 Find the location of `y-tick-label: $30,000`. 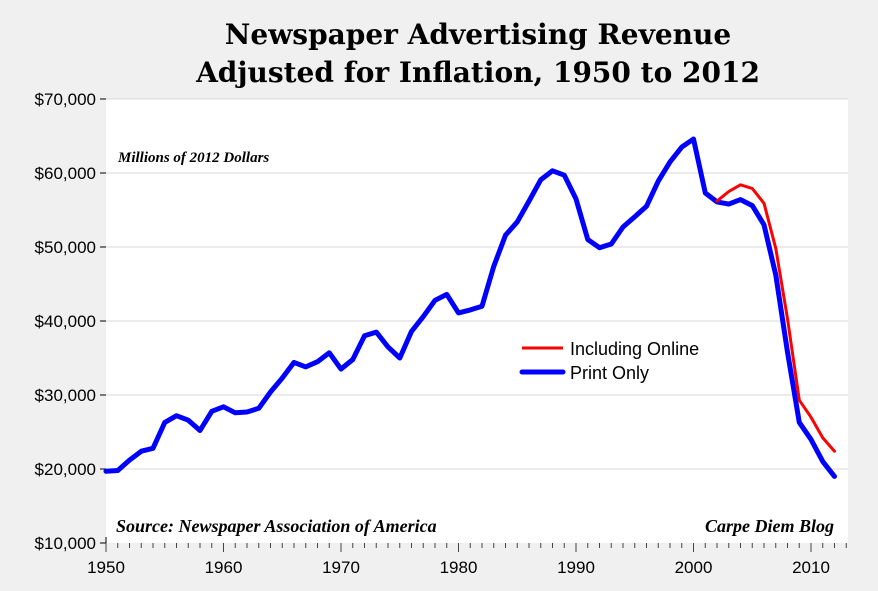

y-tick-label: $30,000 is located at coordinates (65, 395).